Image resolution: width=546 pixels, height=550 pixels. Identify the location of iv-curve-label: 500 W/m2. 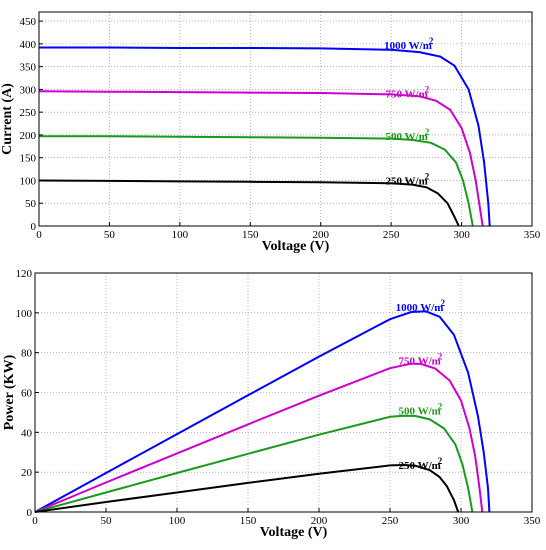
(408, 135).